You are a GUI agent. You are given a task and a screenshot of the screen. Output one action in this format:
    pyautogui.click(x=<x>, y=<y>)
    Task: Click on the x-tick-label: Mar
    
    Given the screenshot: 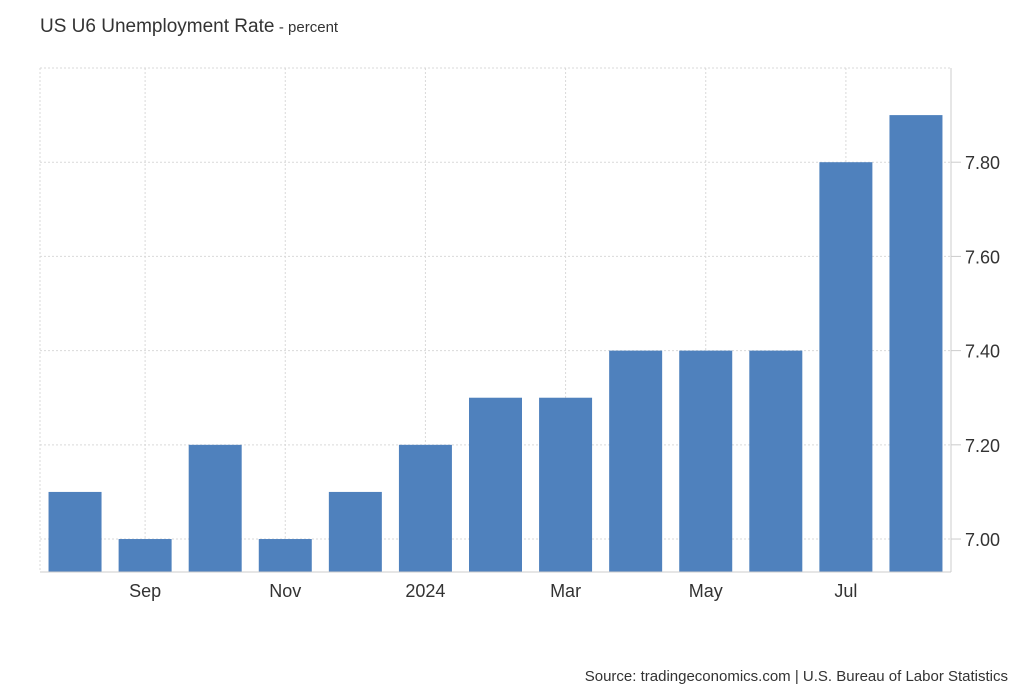 What is the action you would take?
    pyautogui.click(x=565, y=591)
    